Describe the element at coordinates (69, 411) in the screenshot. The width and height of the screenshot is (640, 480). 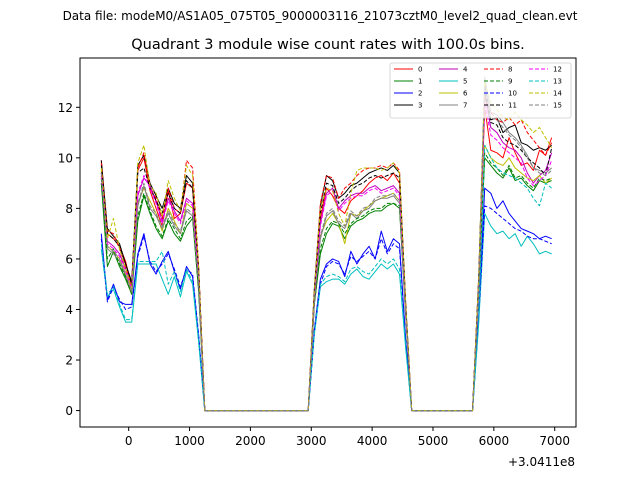
I see `y-tick-label: 0` at that location.